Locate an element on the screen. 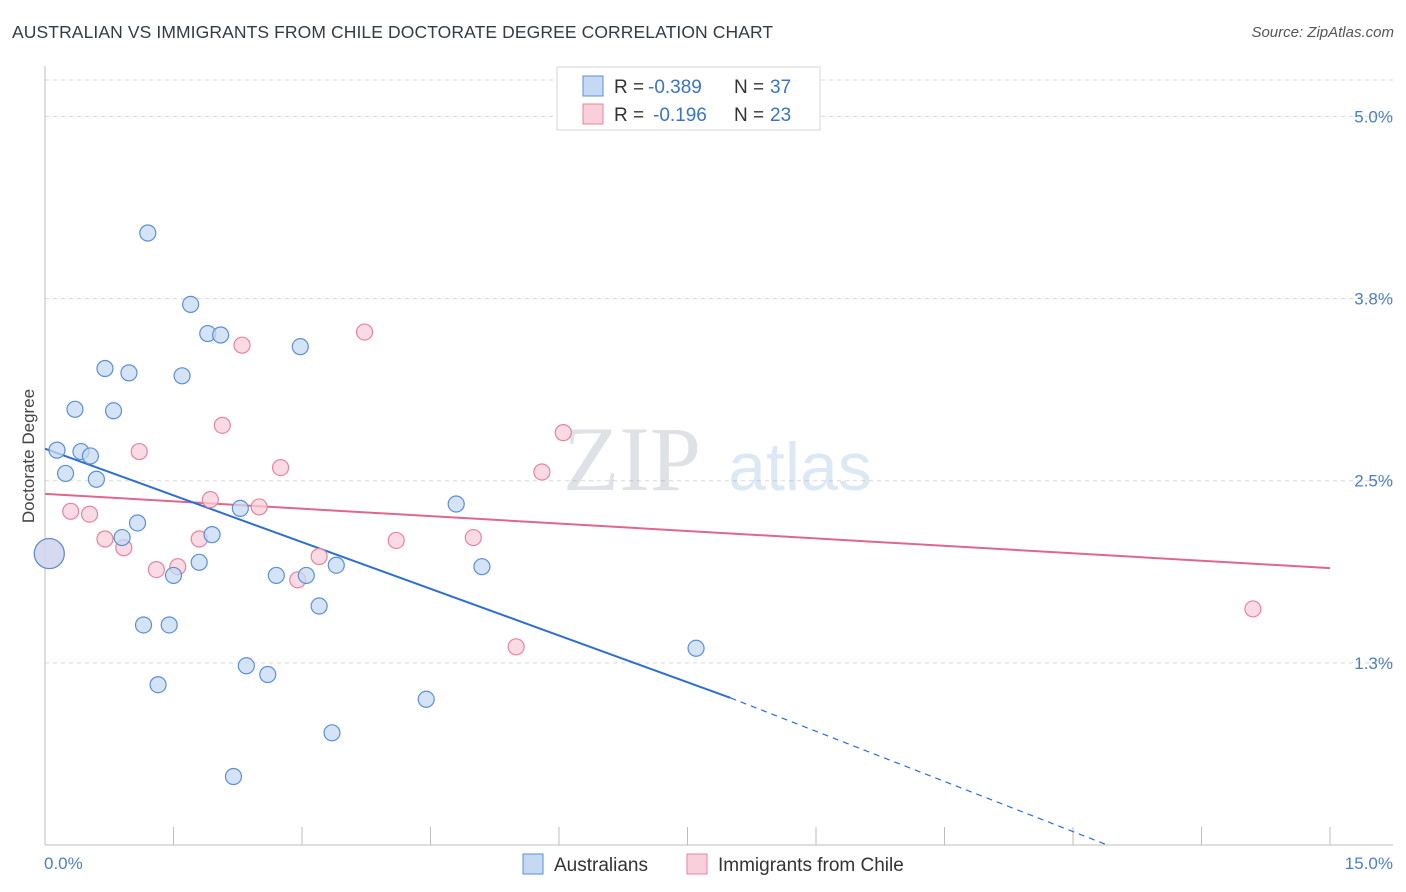  legend-r-label-blue: R = is located at coordinates (629, 87).